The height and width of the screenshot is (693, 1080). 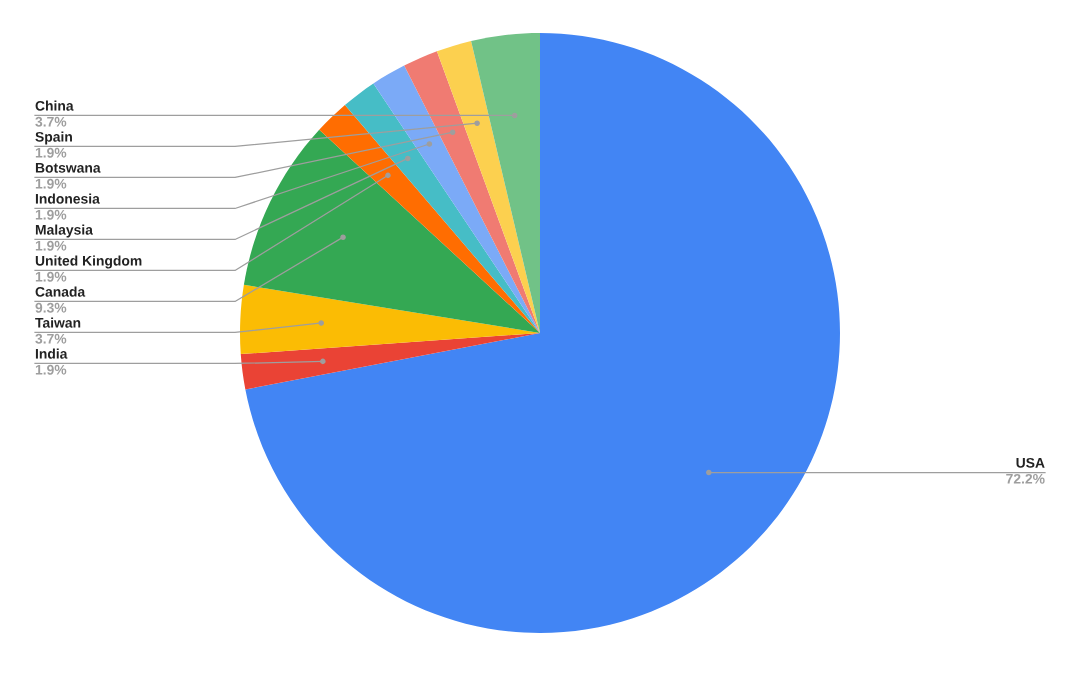 I want to click on slice-label: United Kingdom, so click(x=88, y=262).